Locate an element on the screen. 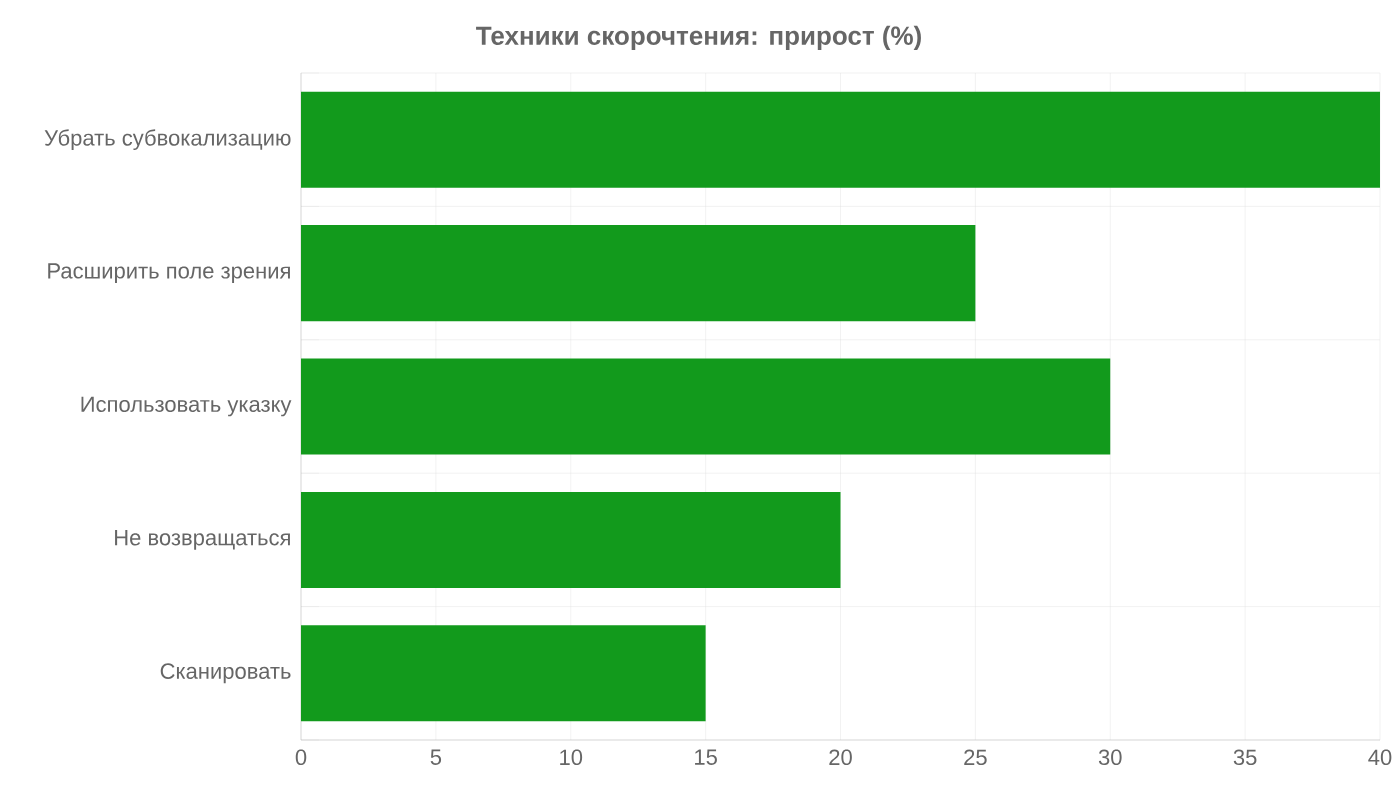 The image size is (1400, 800). x-tick-label: 15 is located at coordinates (706, 757).